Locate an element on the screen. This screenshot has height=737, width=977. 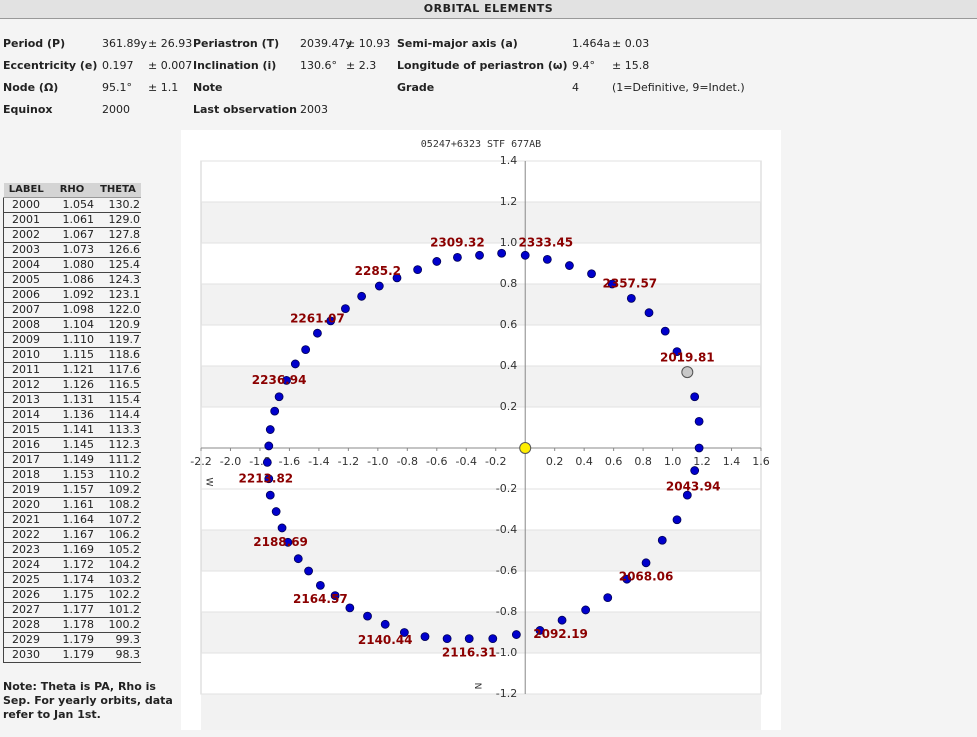
annotation: 2019.81 is located at coordinates (687, 357).